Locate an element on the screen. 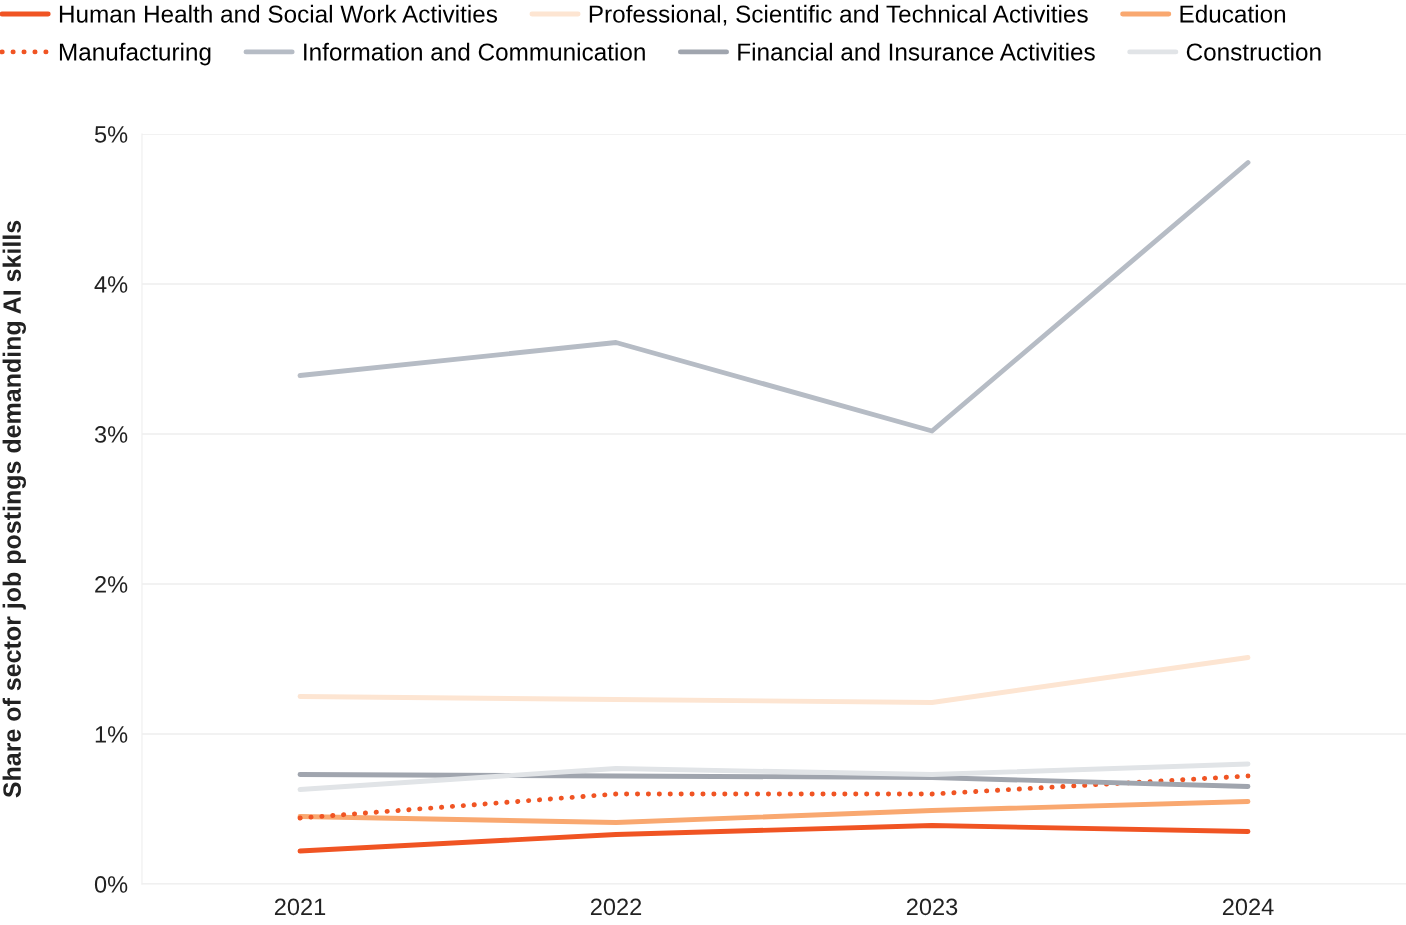 The width and height of the screenshot is (1406, 925). y-axis-title: Share of sector job postings demanding AI skills is located at coordinates (14, 509).